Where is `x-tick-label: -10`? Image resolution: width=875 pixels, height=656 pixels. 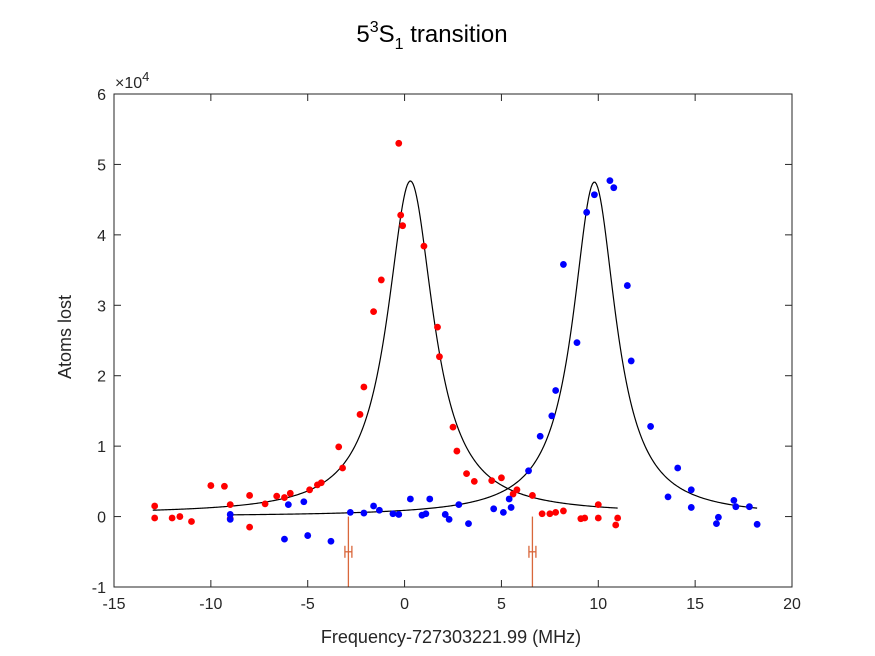
x-tick-label: -10 is located at coordinates (210, 604).